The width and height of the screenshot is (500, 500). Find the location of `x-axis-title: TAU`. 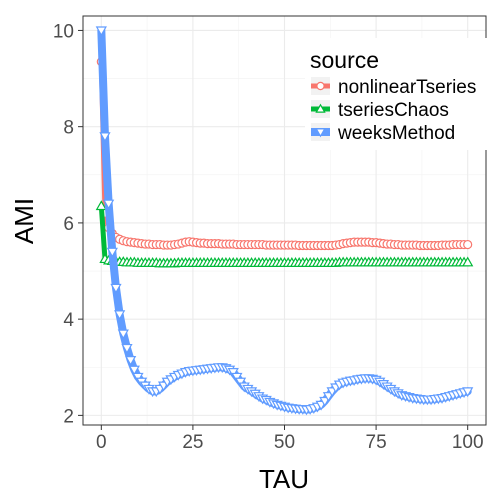

x-axis-title: TAU is located at coordinates (284, 479).